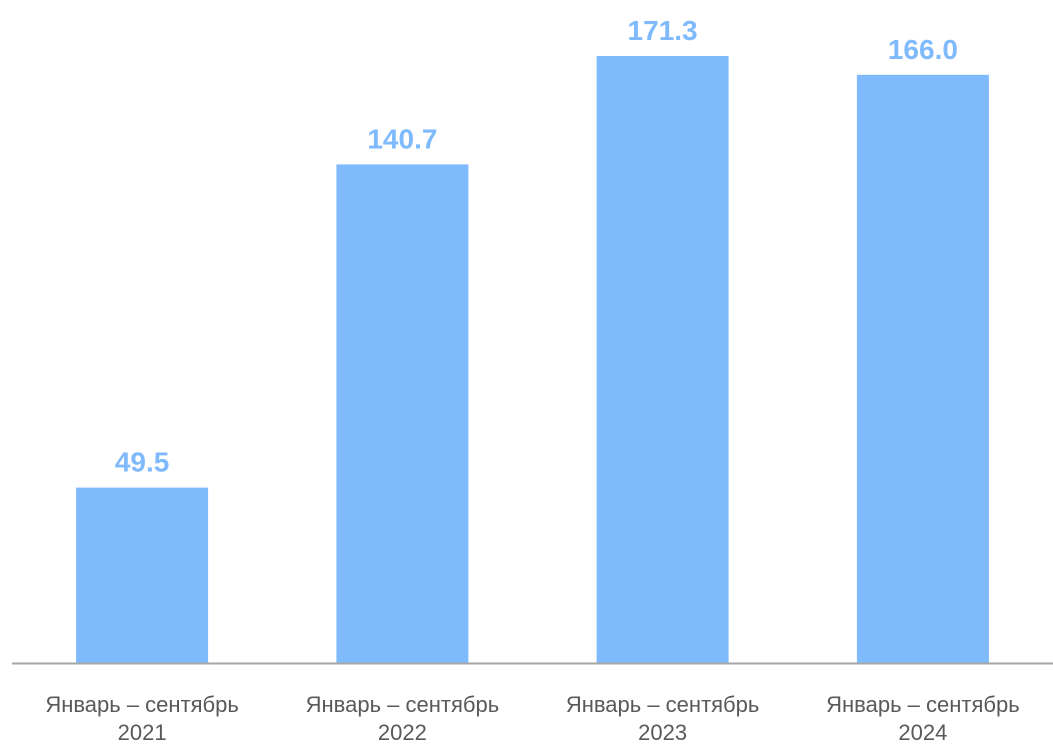 Image resolution: width=1053 pixels, height=746 pixels. What do you see at coordinates (142, 462) in the screenshot?
I see `data-label-0: 49.5` at bounding box center [142, 462].